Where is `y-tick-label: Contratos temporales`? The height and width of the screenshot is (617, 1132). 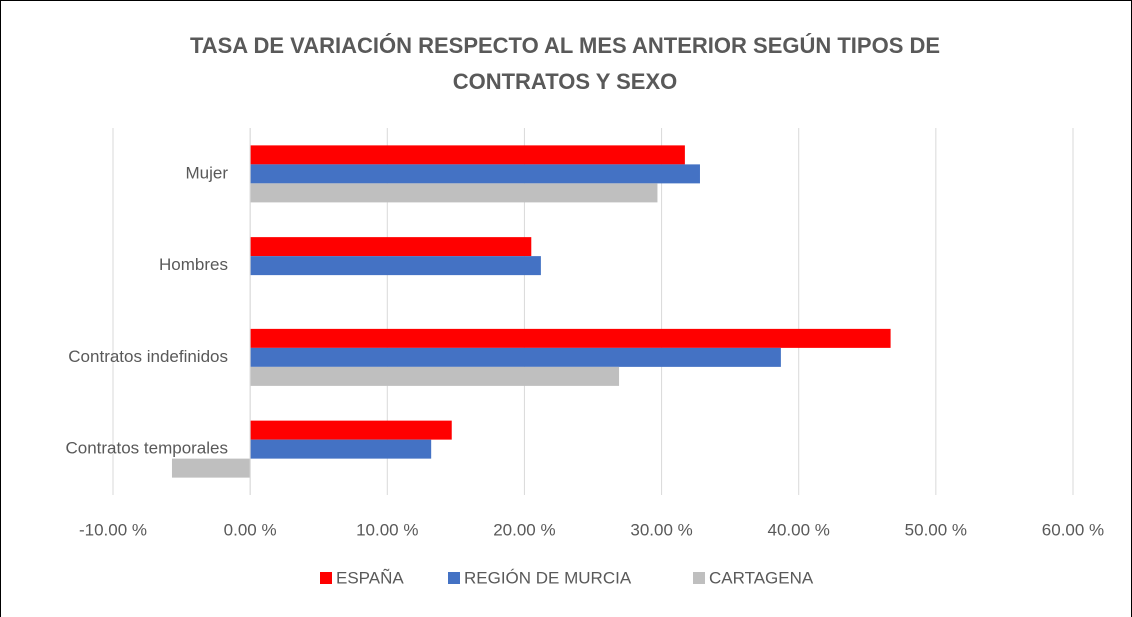 y-tick-label: Contratos temporales is located at coordinates (146, 448).